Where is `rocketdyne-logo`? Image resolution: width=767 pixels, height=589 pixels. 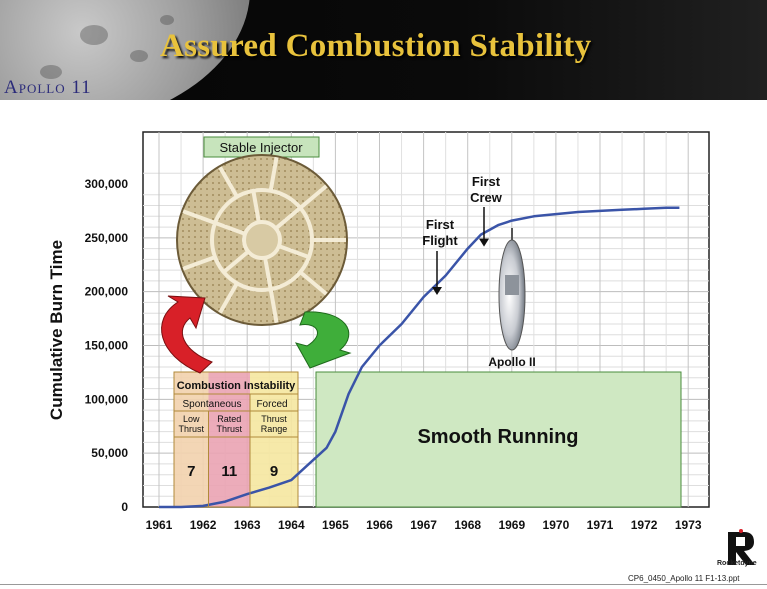 rocketdyne-logo is located at coordinates (741, 547).